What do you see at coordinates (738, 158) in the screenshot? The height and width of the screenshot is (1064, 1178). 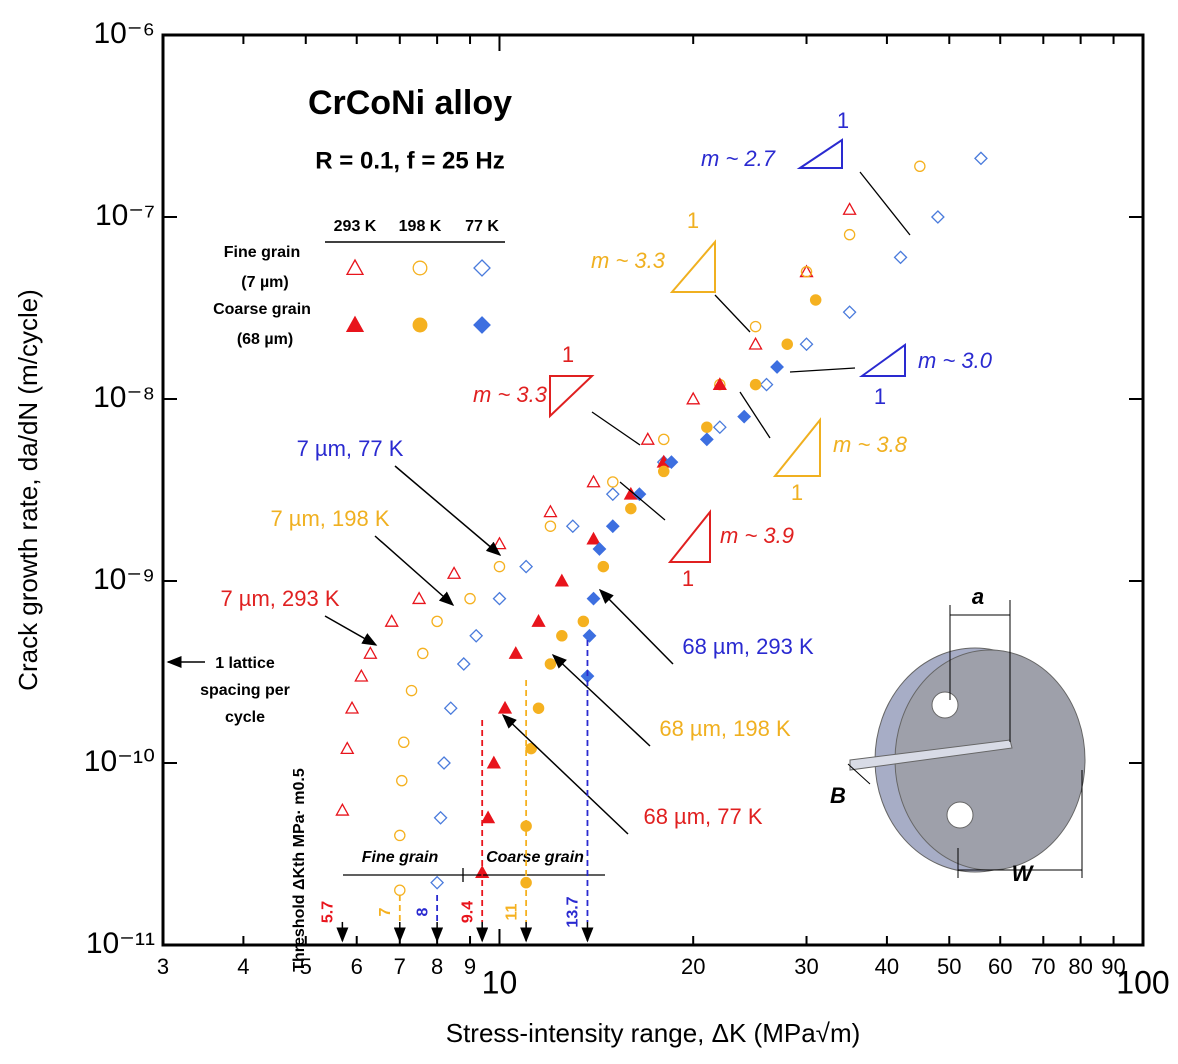 I see `slope-label: m ~ 2.7` at bounding box center [738, 158].